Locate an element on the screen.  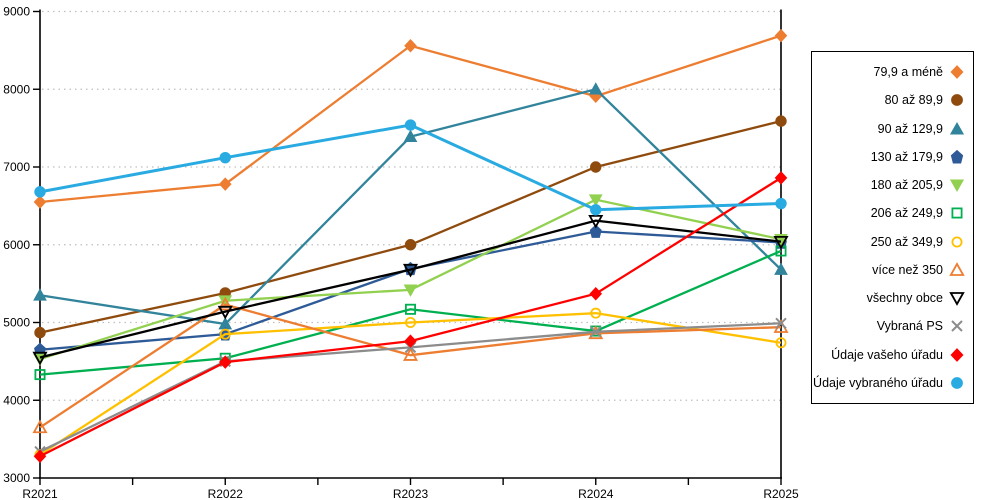
legend-item-3: 90 až 129,9 is located at coordinates (892, 129).